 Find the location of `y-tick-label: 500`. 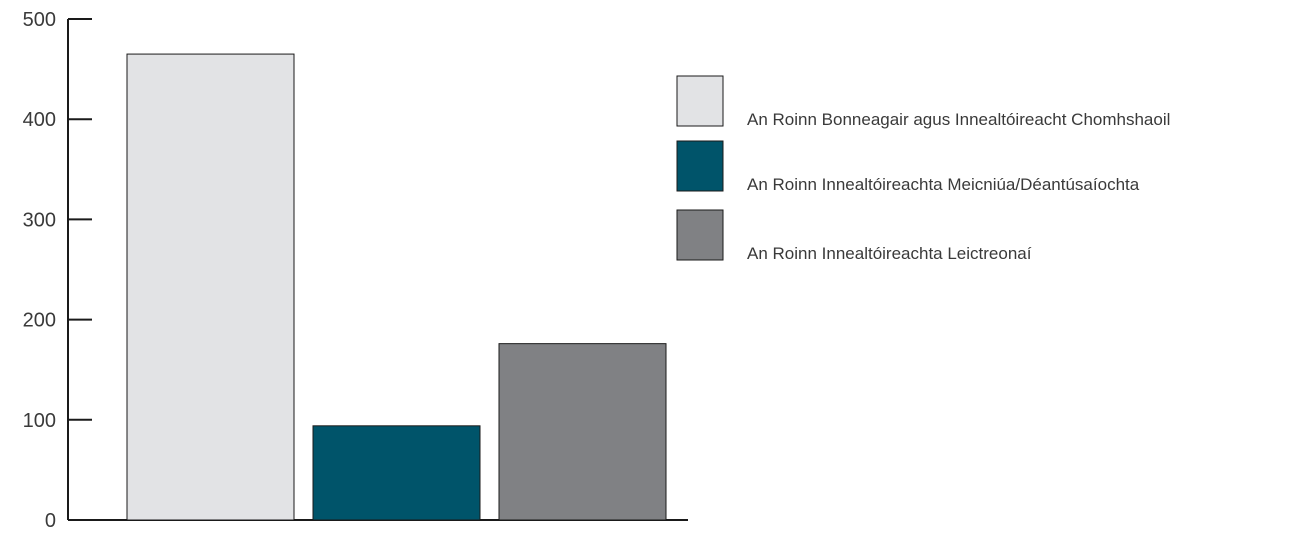

y-tick-label: 500 is located at coordinates (39, 20).